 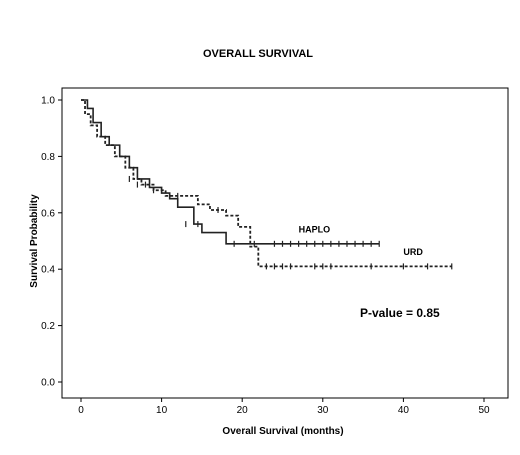 What do you see at coordinates (243, 410) in the screenshot?
I see `x-tick-label: 20` at bounding box center [243, 410].